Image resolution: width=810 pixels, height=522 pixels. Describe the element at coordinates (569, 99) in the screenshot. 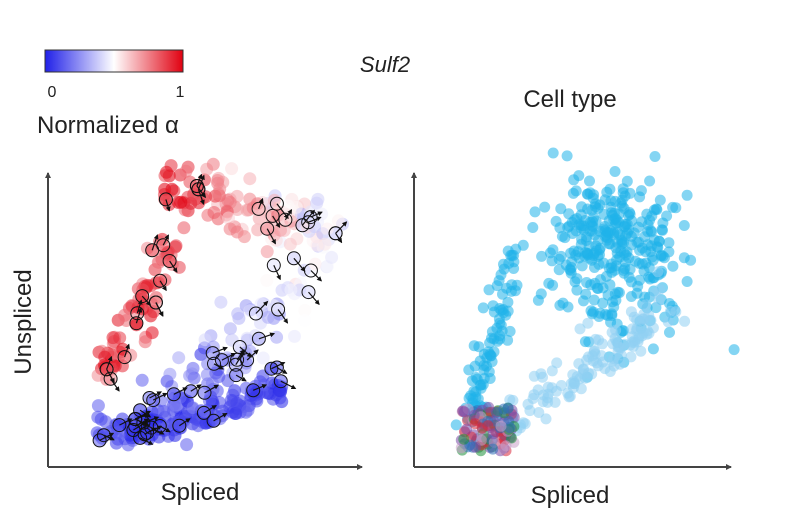

I see `celltype-title: Cell type` at that location.